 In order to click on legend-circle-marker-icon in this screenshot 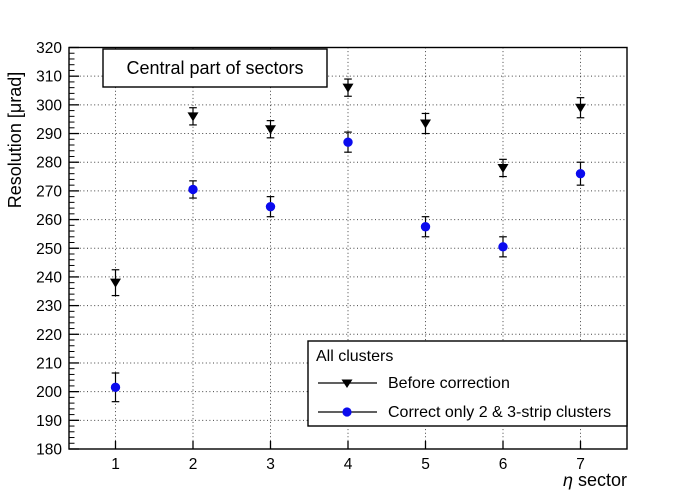, I will do `click(347, 412)`.